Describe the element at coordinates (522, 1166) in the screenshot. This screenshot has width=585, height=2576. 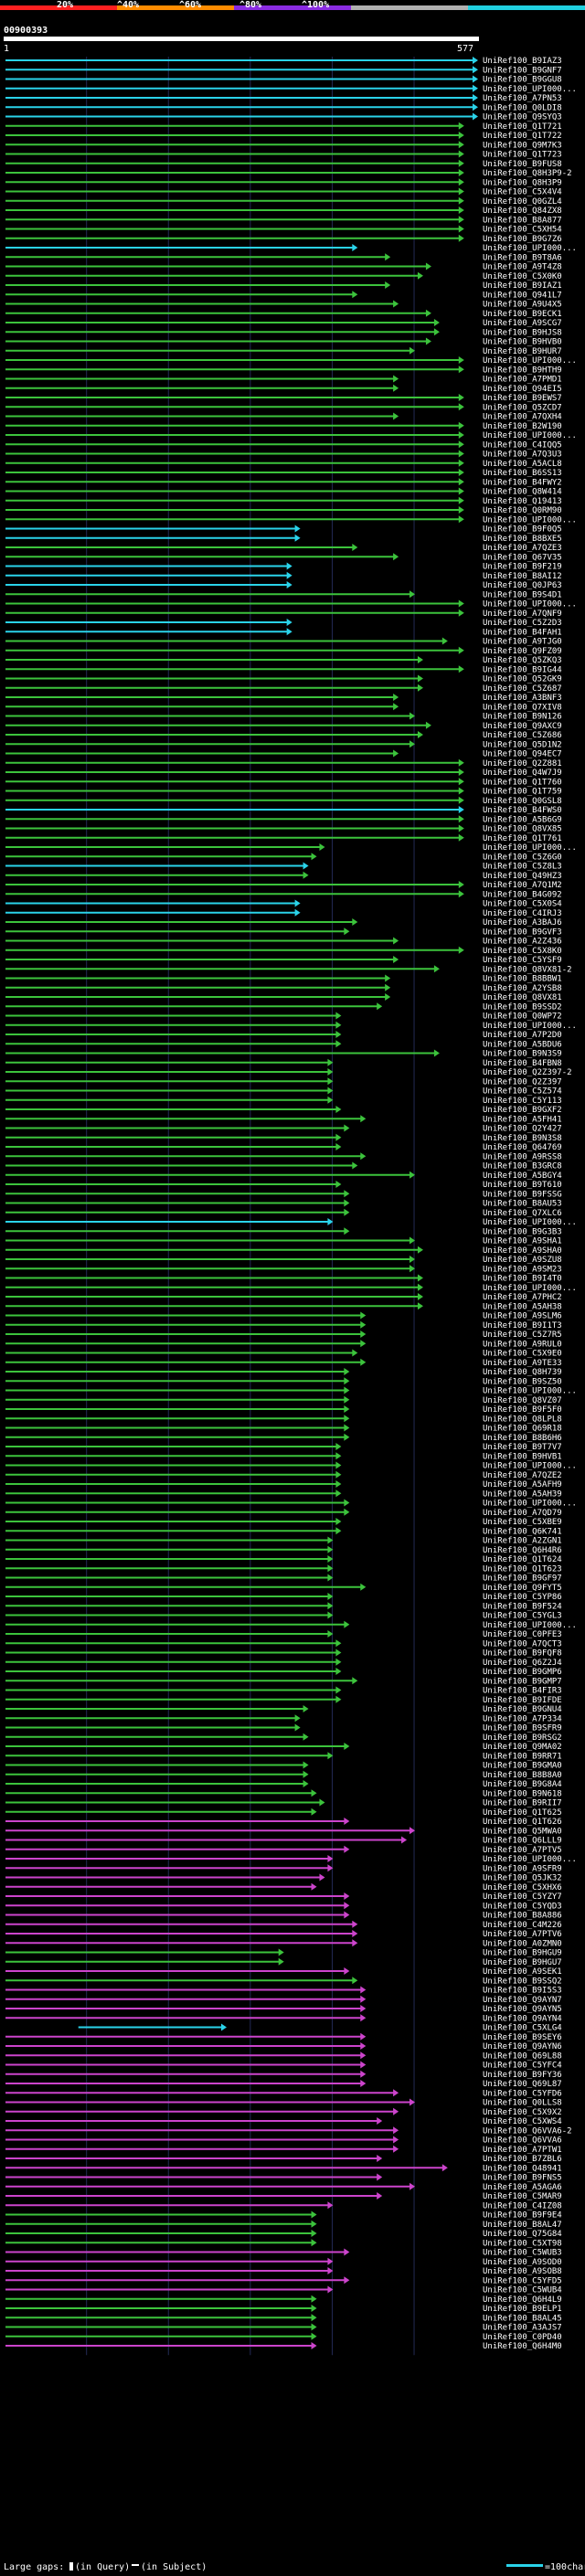
I see `hit-id-label: UniRef100_B3GRC8` at that location.